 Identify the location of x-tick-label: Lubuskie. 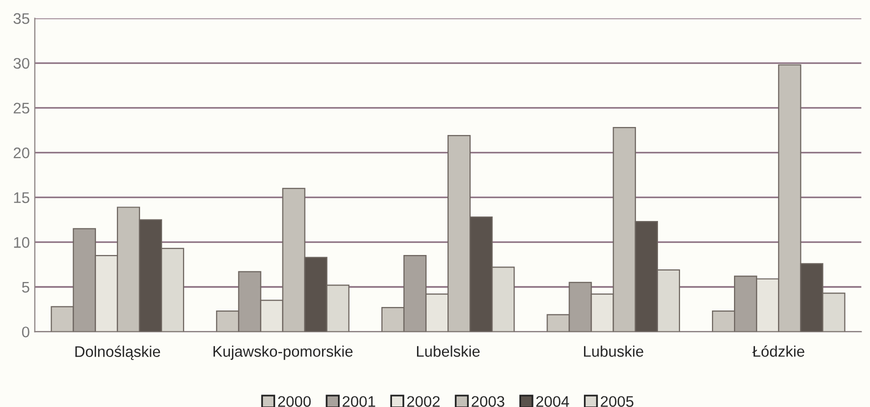
(614, 351).